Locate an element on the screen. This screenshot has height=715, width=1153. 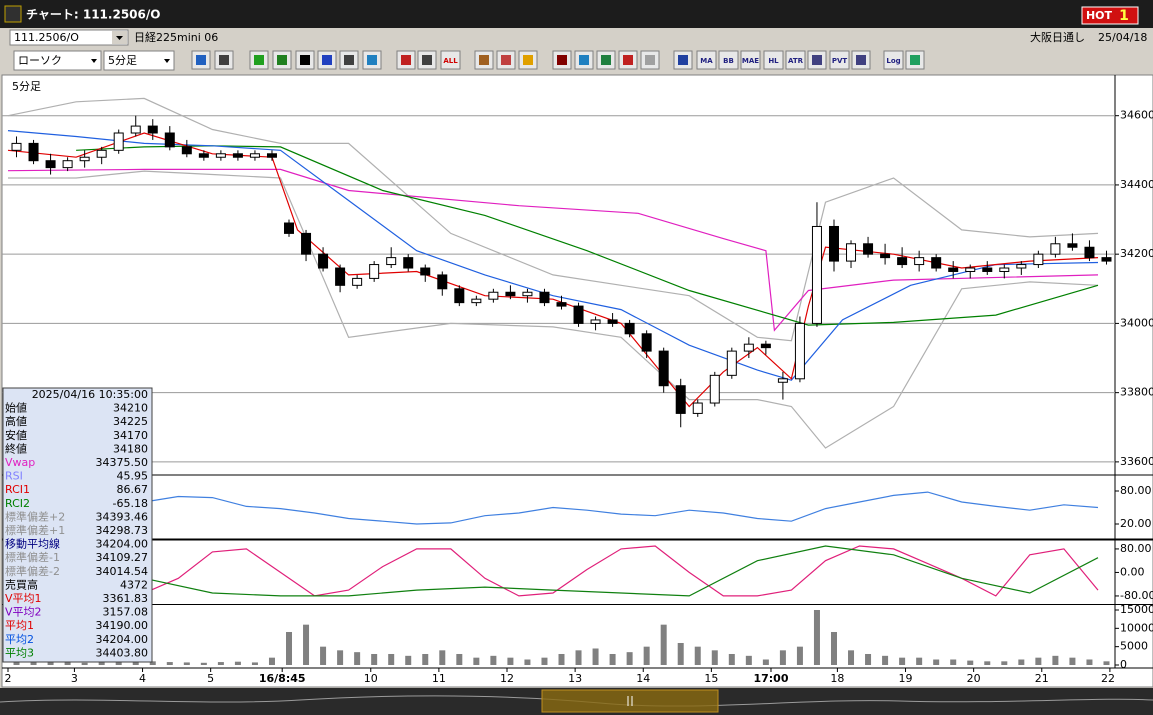
y-tick-label: 20.00 is located at coordinates (1136, 523).